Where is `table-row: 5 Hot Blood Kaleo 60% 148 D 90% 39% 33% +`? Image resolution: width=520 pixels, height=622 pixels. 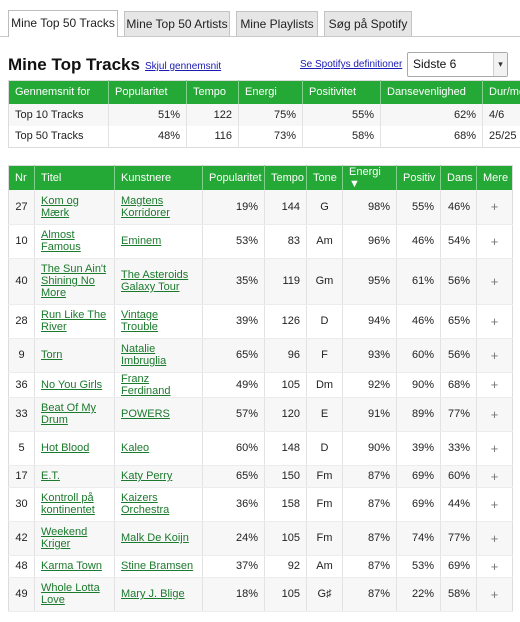
table-row: 5 Hot Blood Kaleo 60% 148 D 90% 39% 33% + is located at coordinates (260, 448).